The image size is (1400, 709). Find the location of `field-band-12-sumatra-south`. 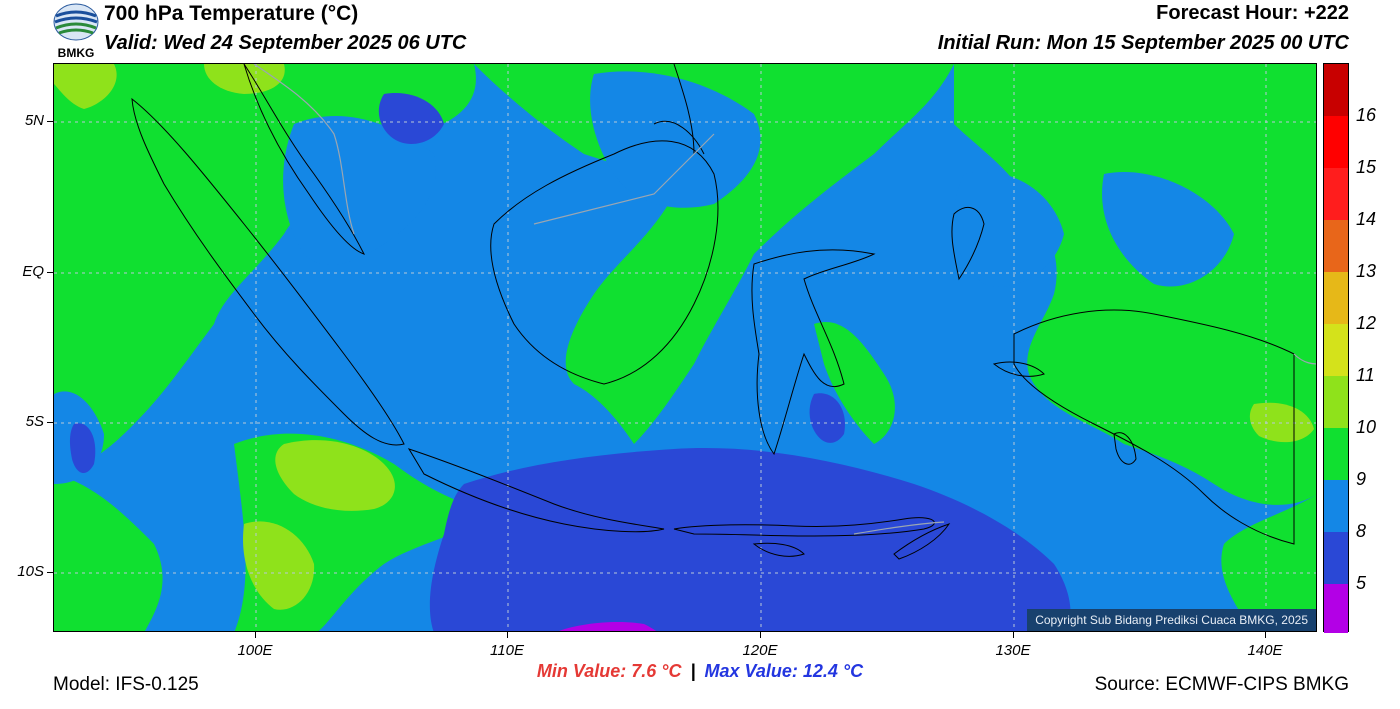

field-band-12-sumatra-south is located at coordinates (335, 475).